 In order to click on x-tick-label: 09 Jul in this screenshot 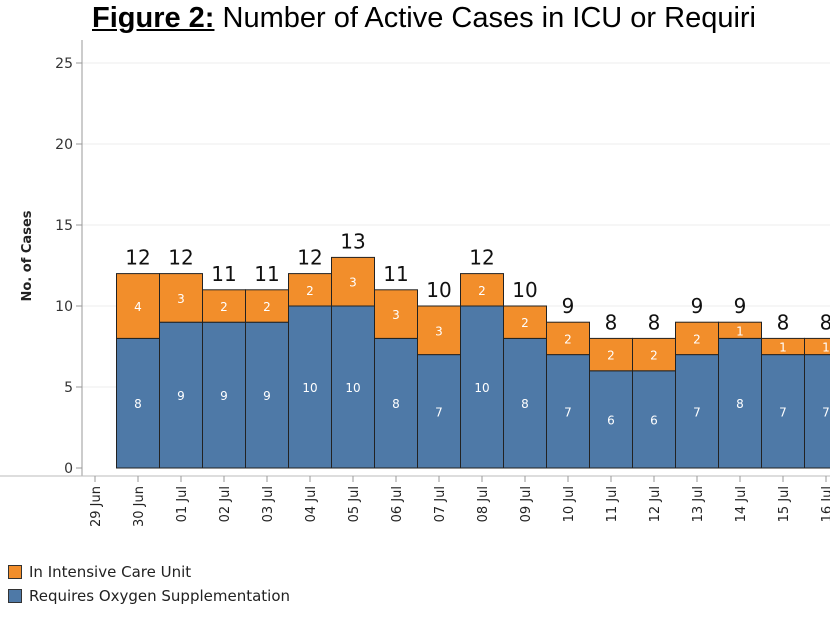, I will do `click(526, 504)`.